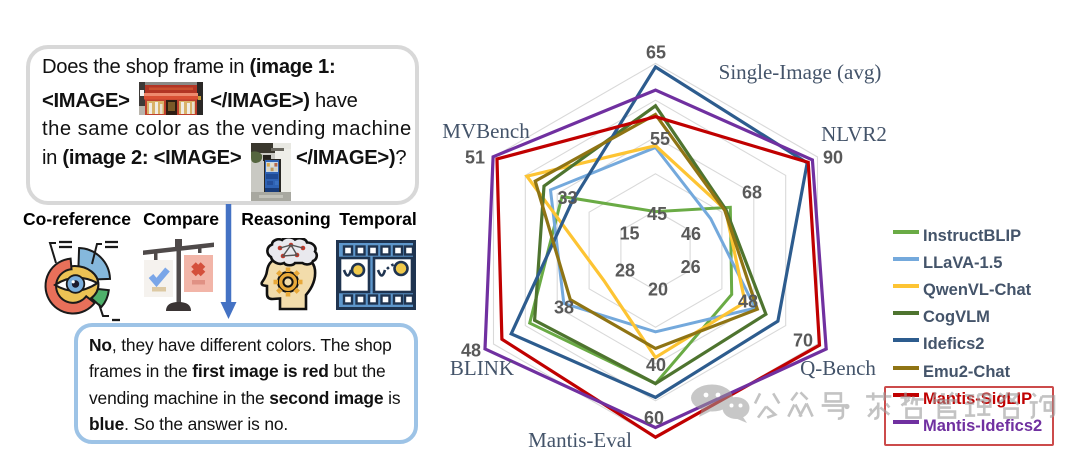 Image resolution: width=1080 pixels, height=455 pixels. What do you see at coordinates (580, 440) in the screenshot?
I see `svg-text: Mantis-Eval` at bounding box center [580, 440].